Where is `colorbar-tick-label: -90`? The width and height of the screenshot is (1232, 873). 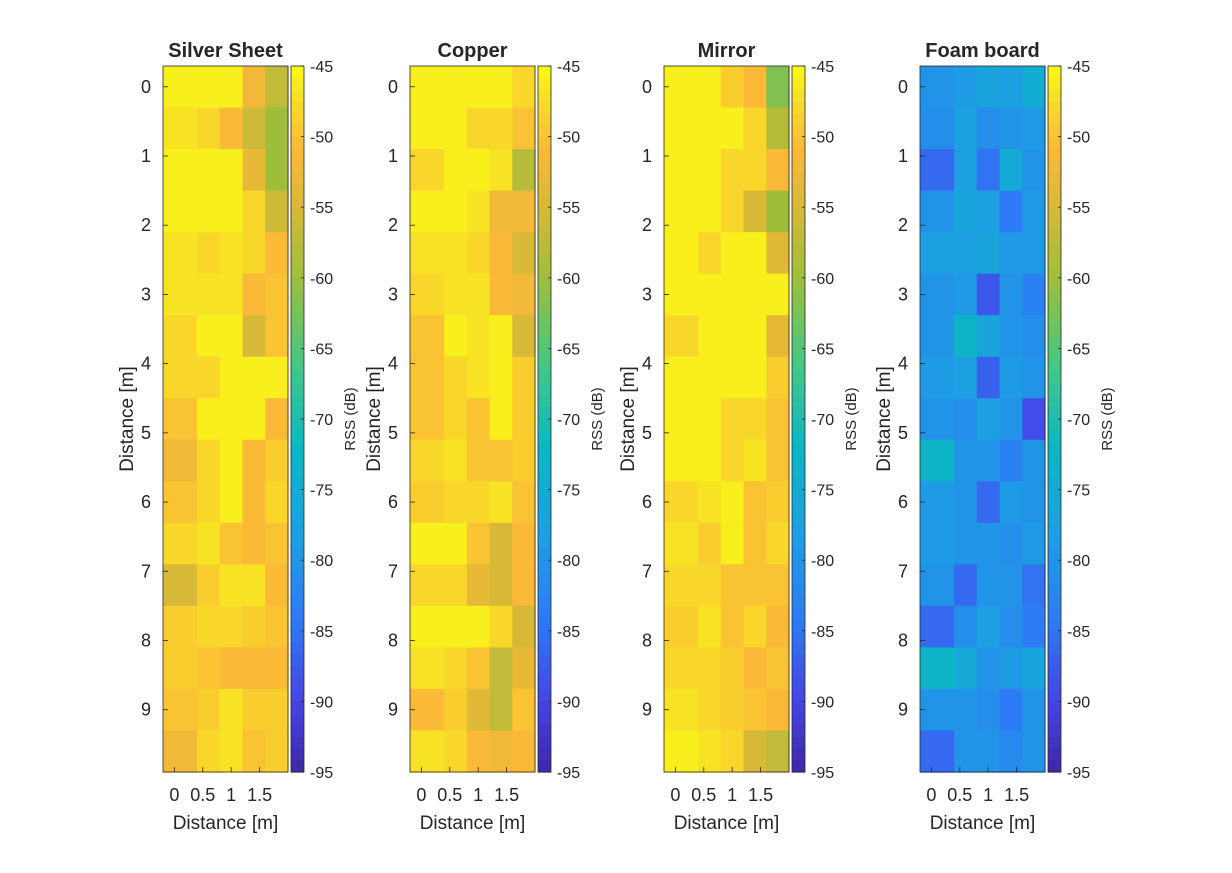 colorbar-tick-label: -90 is located at coordinates (321, 702).